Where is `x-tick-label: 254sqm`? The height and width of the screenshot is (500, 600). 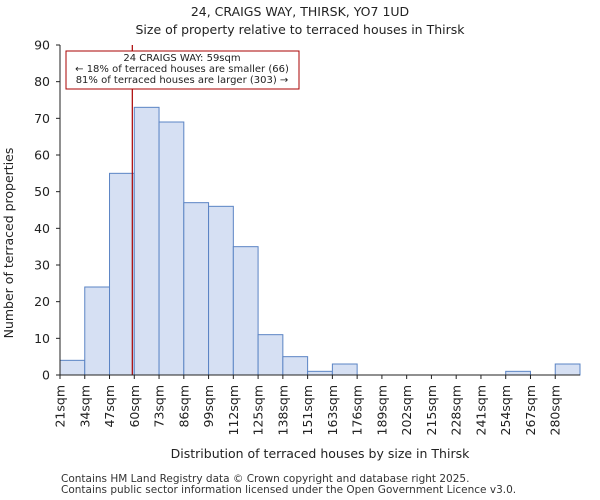 x-tick-label: 254sqm is located at coordinates (505, 410).